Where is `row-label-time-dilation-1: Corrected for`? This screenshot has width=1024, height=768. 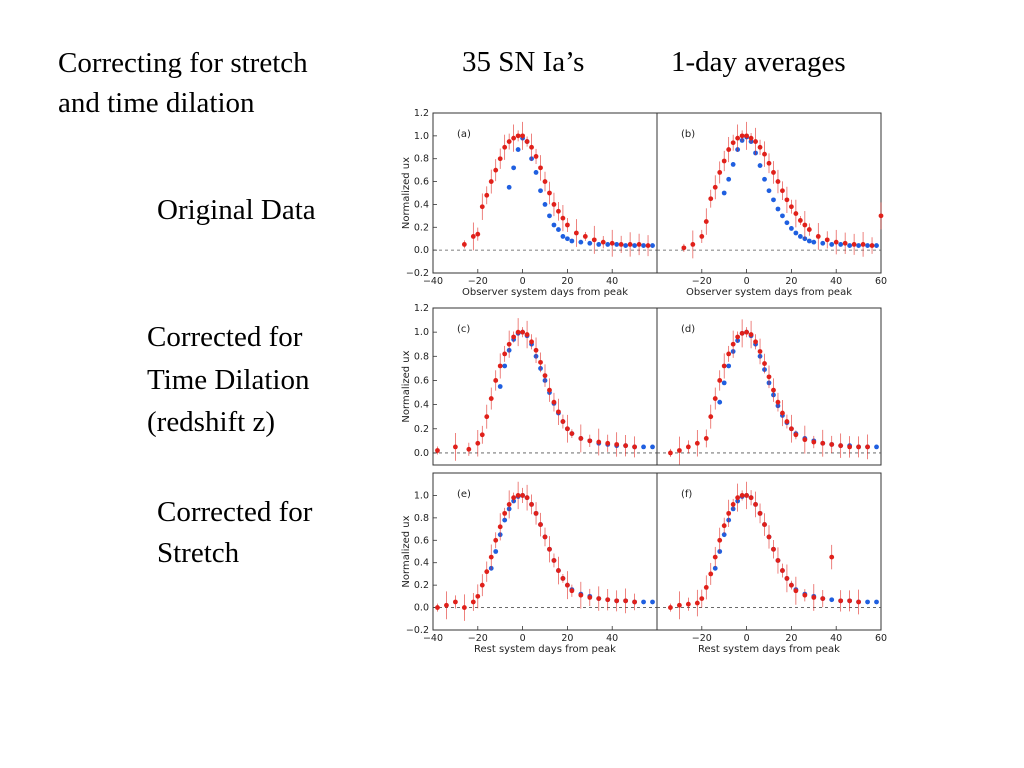
row-label-time-dilation-1: Corrected for is located at coordinates (225, 337).